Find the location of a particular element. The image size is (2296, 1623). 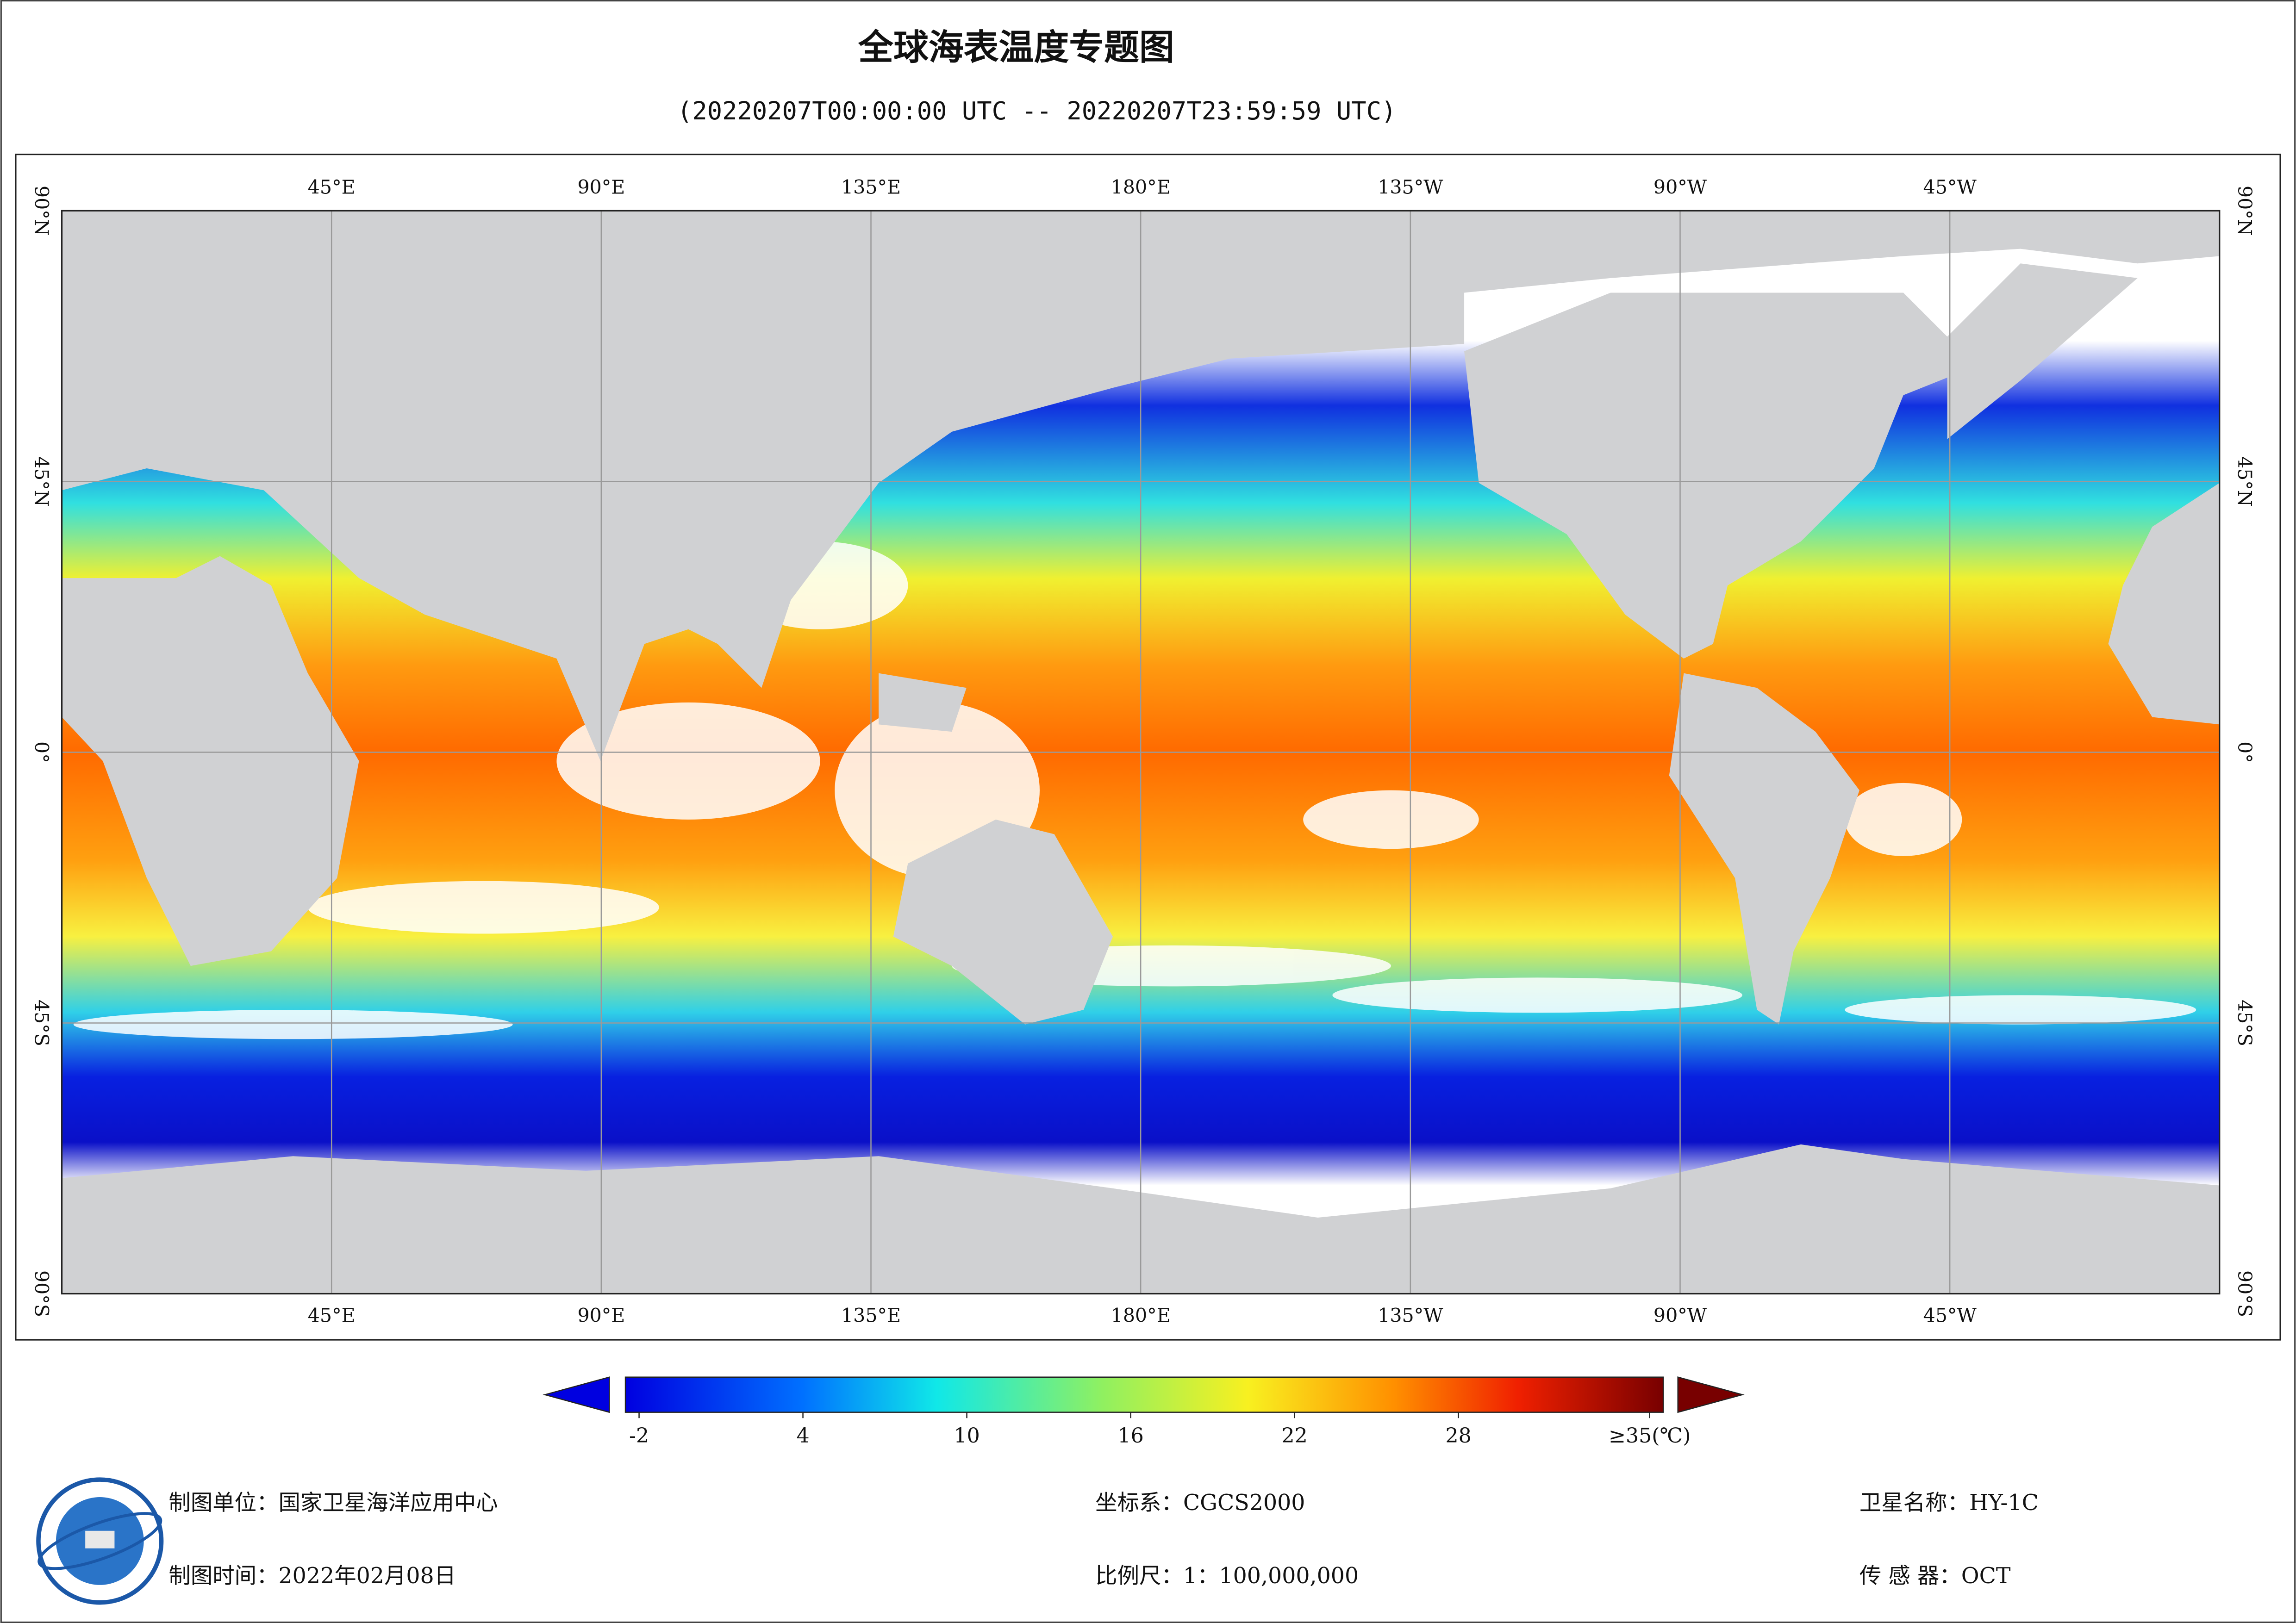

footer-time: 制图时间：2022年02月08日 is located at coordinates (312, 1576).